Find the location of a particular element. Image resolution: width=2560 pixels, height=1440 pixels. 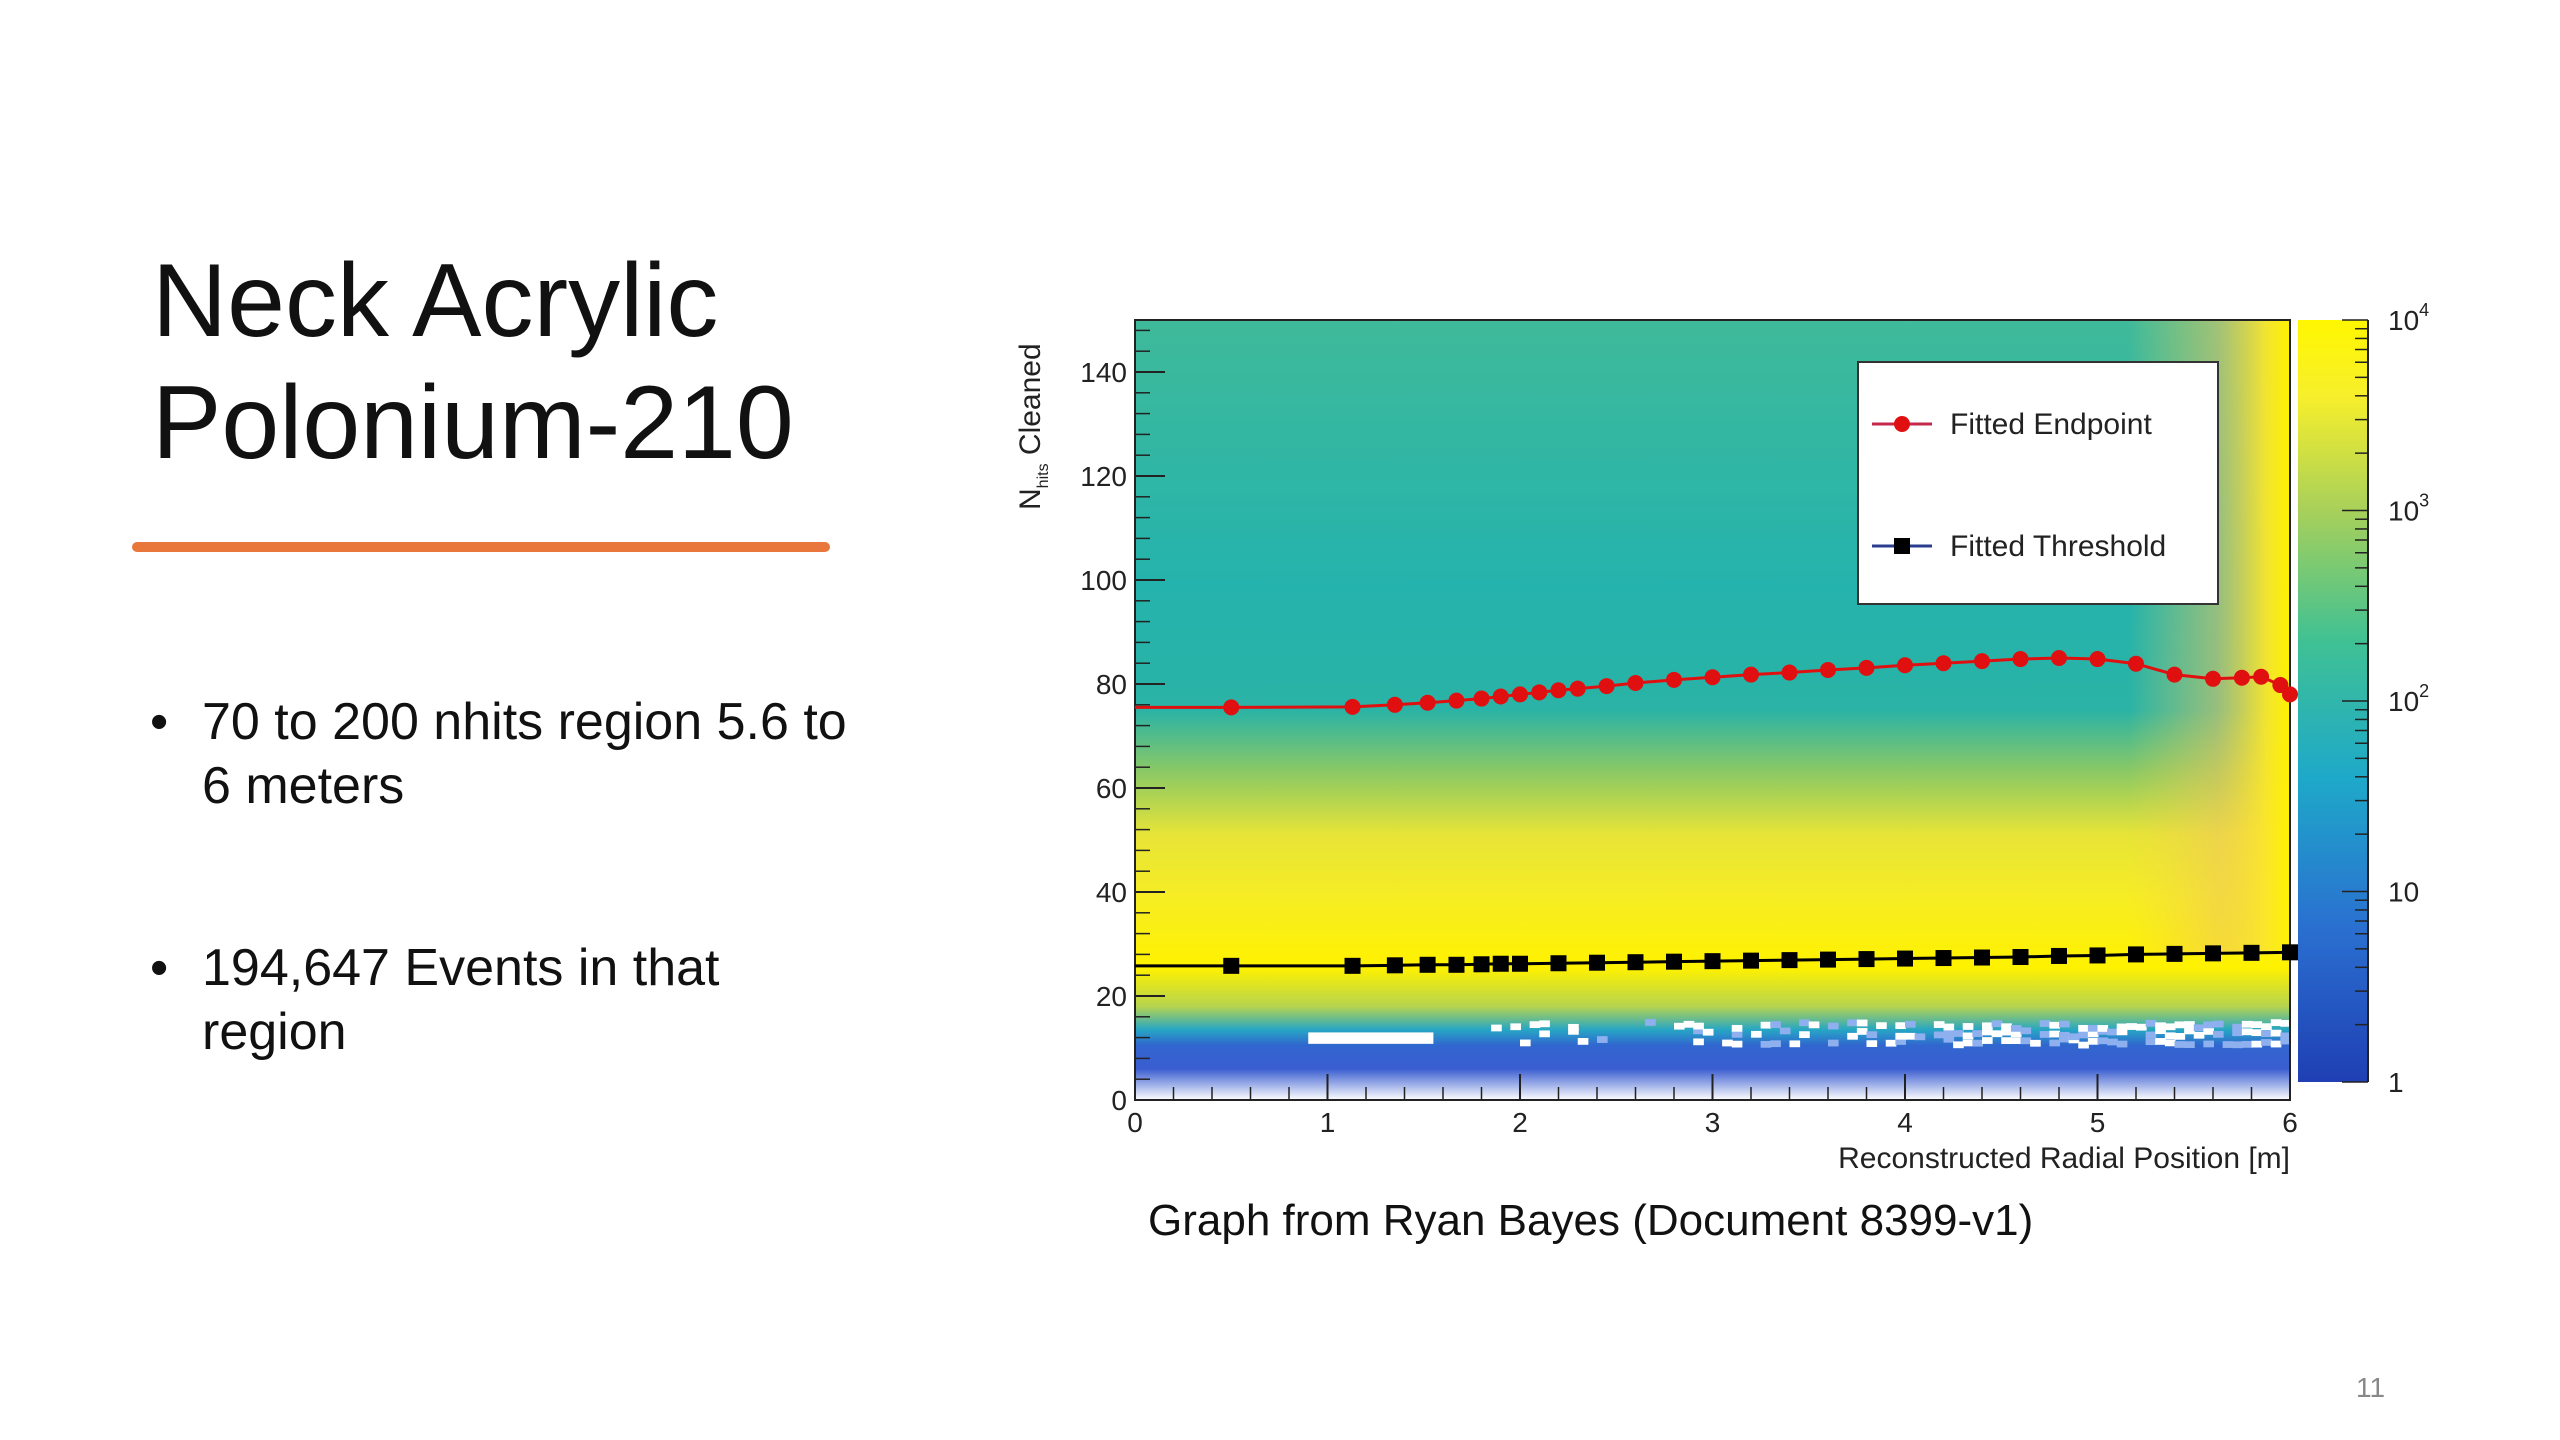

y-tick-label: 0 is located at coordinates (1119, 1100).